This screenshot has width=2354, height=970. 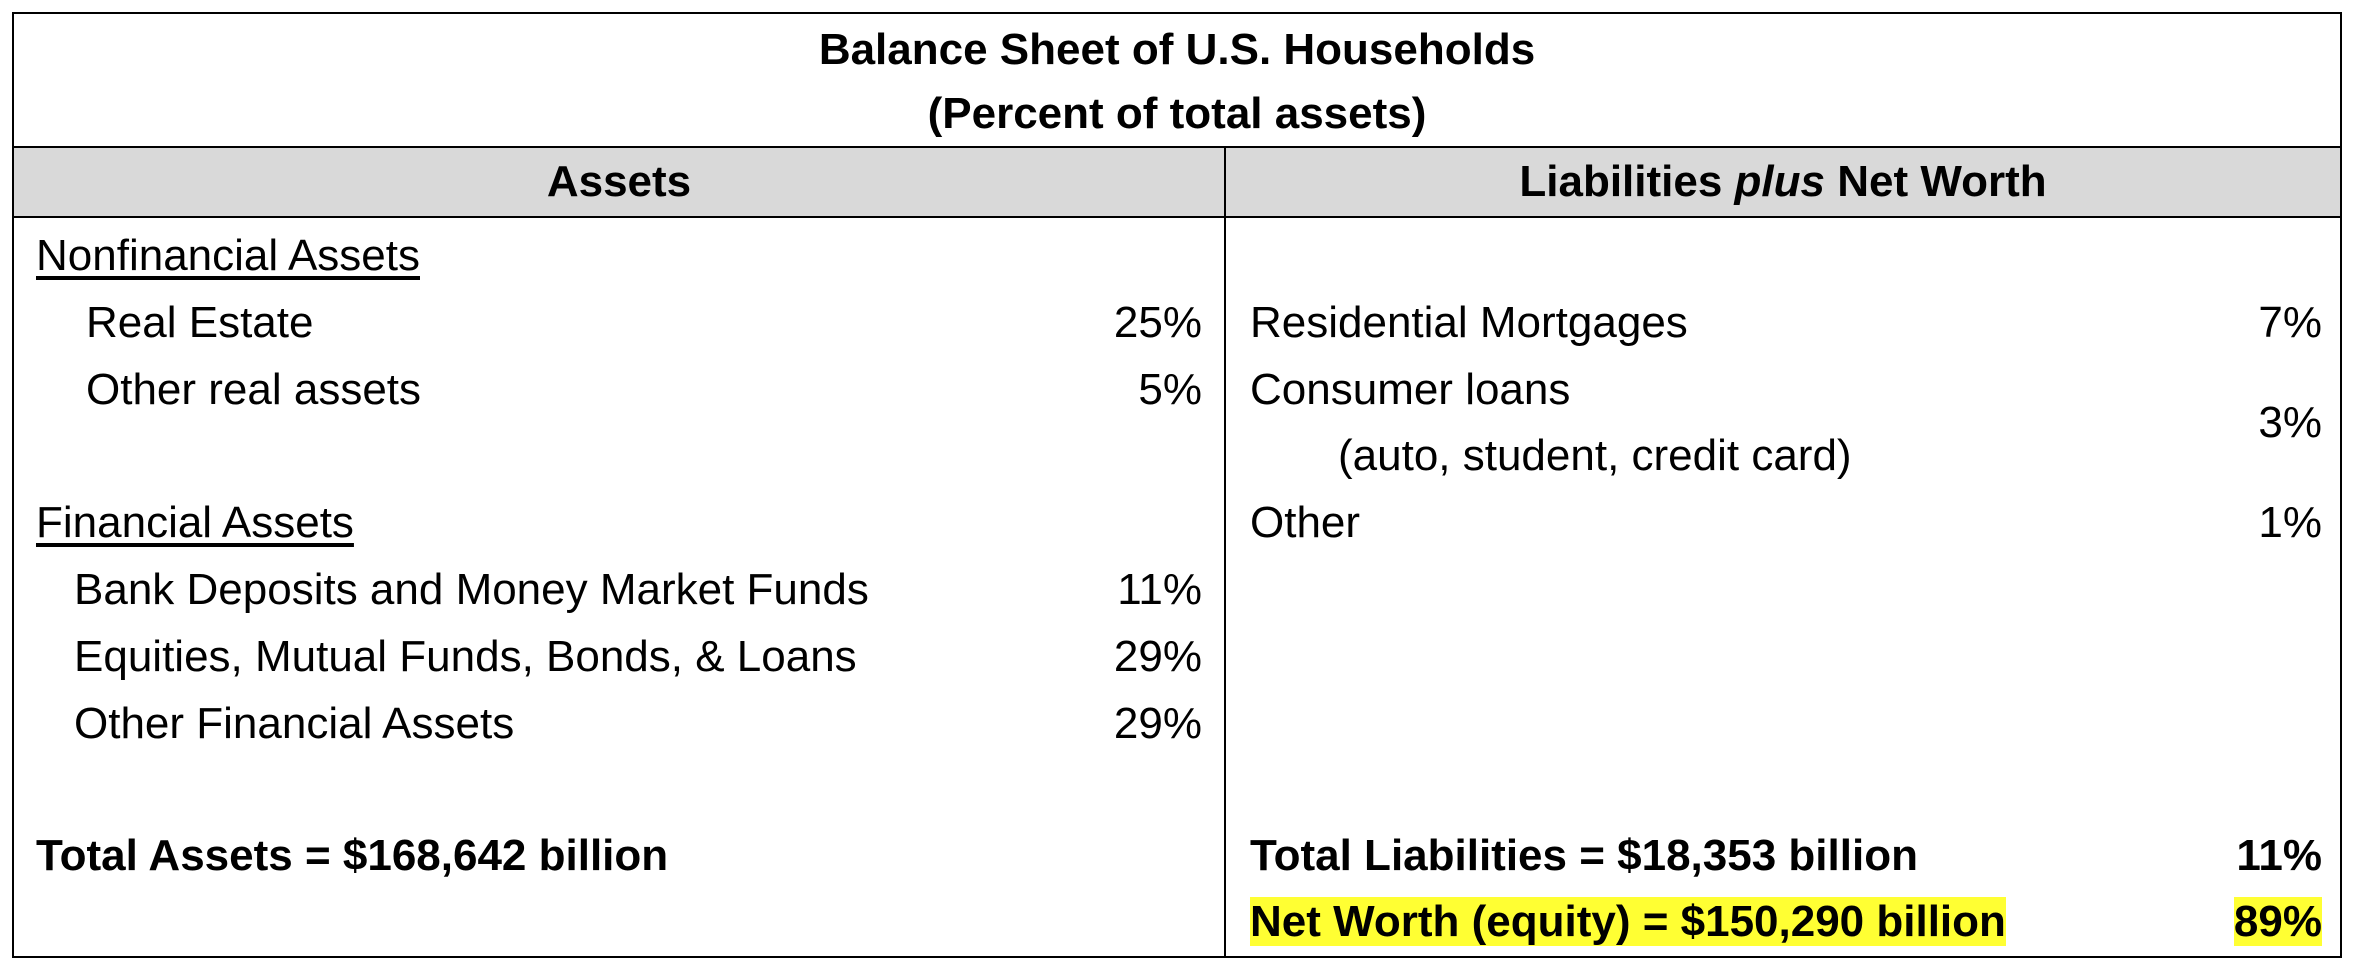 I want to click on net-worth-label: Net Worth (equity) = $150,290 billion, so click(x=1628, y=921).